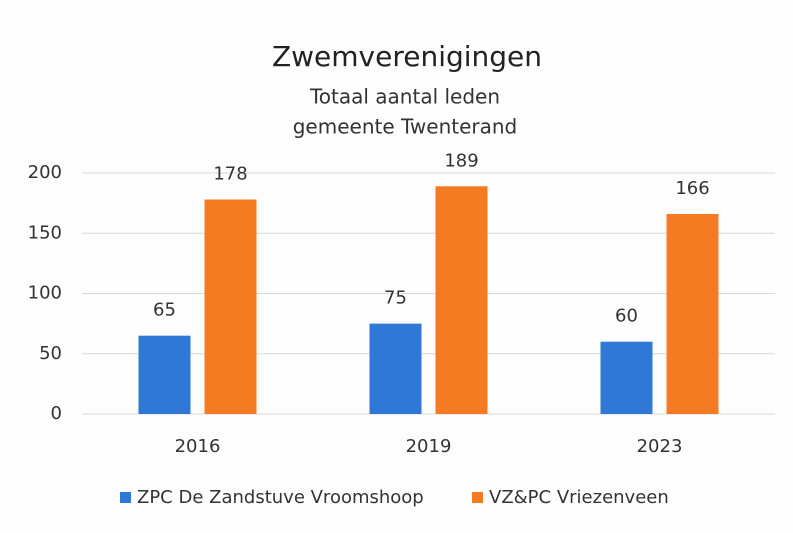  I want to click on y-tick-label: 0, so click(56, 413).